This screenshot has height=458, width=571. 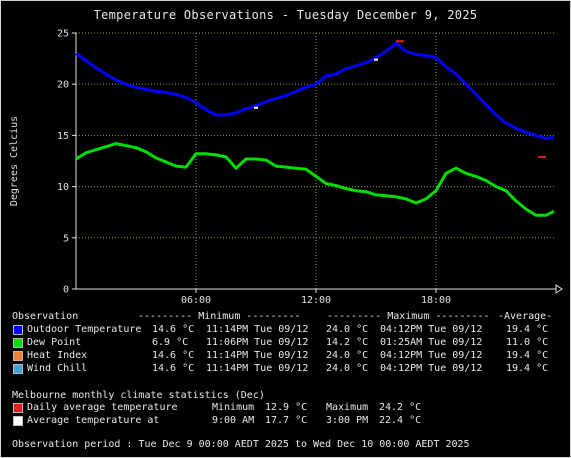 I want to click on y-tick-label: 25, so click(x=63, y=34).